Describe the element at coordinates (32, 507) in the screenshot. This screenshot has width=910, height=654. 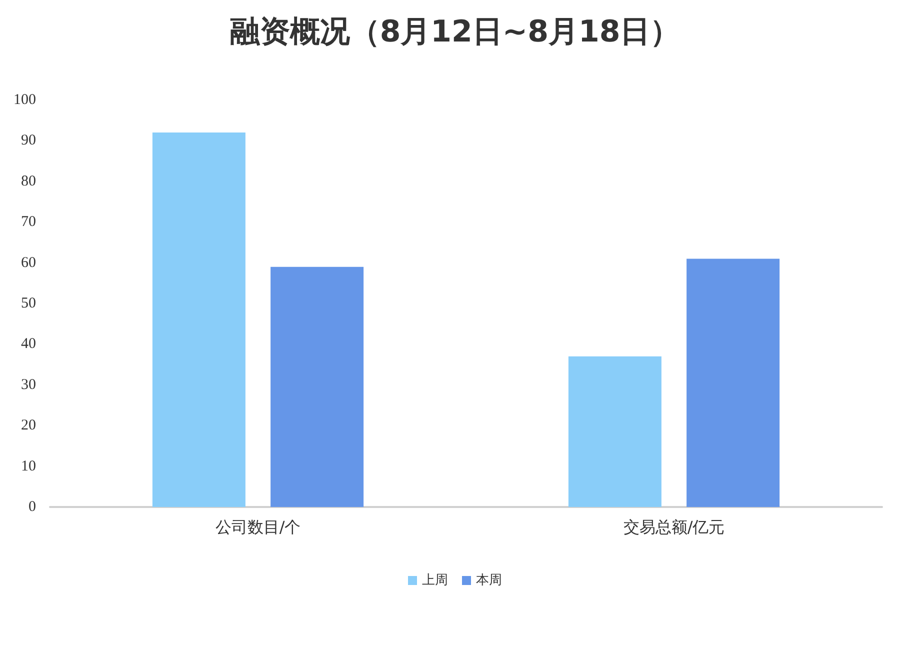
I see `y-tick-label: 0` at that location.